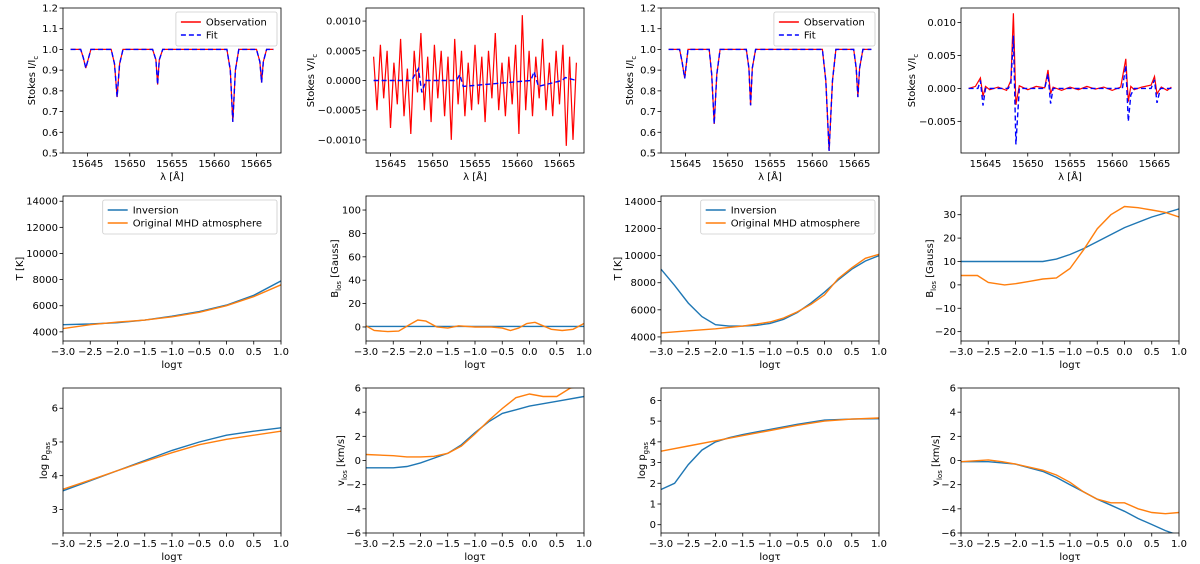 The image size is (1200, 564). Describe the element at coordinates (810, 36) in the screenshot. I see `legend-label: Fit` at that location.